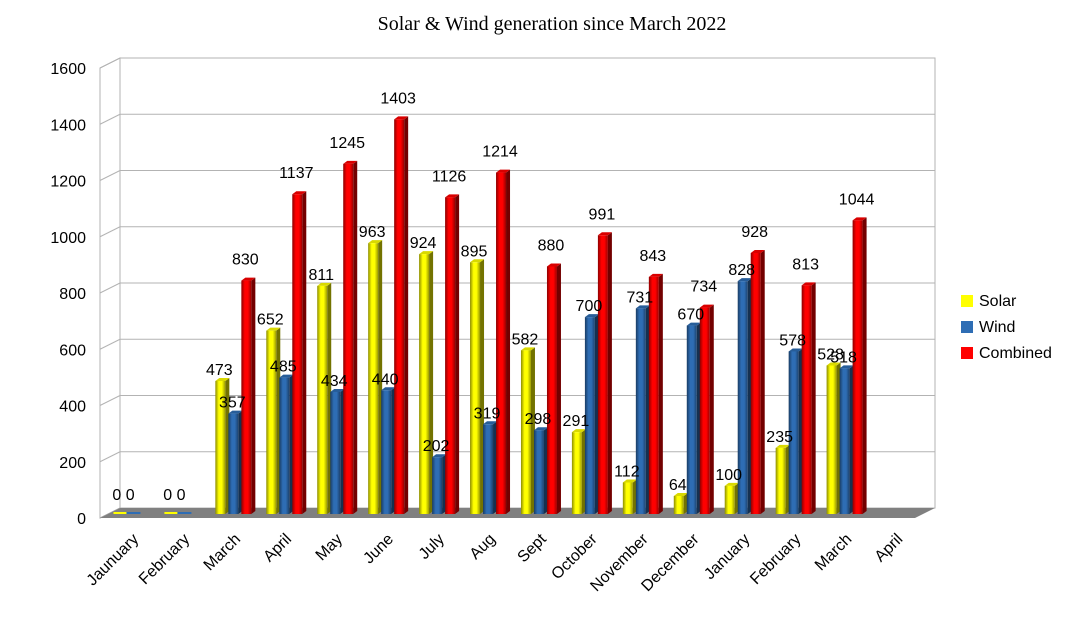 The width and height of the screenshot is (1075, 618). What do you see at coordinates (72, 463) in the screenshot?
I see `y-tick-label: 200` at bounding box center [72, 463].